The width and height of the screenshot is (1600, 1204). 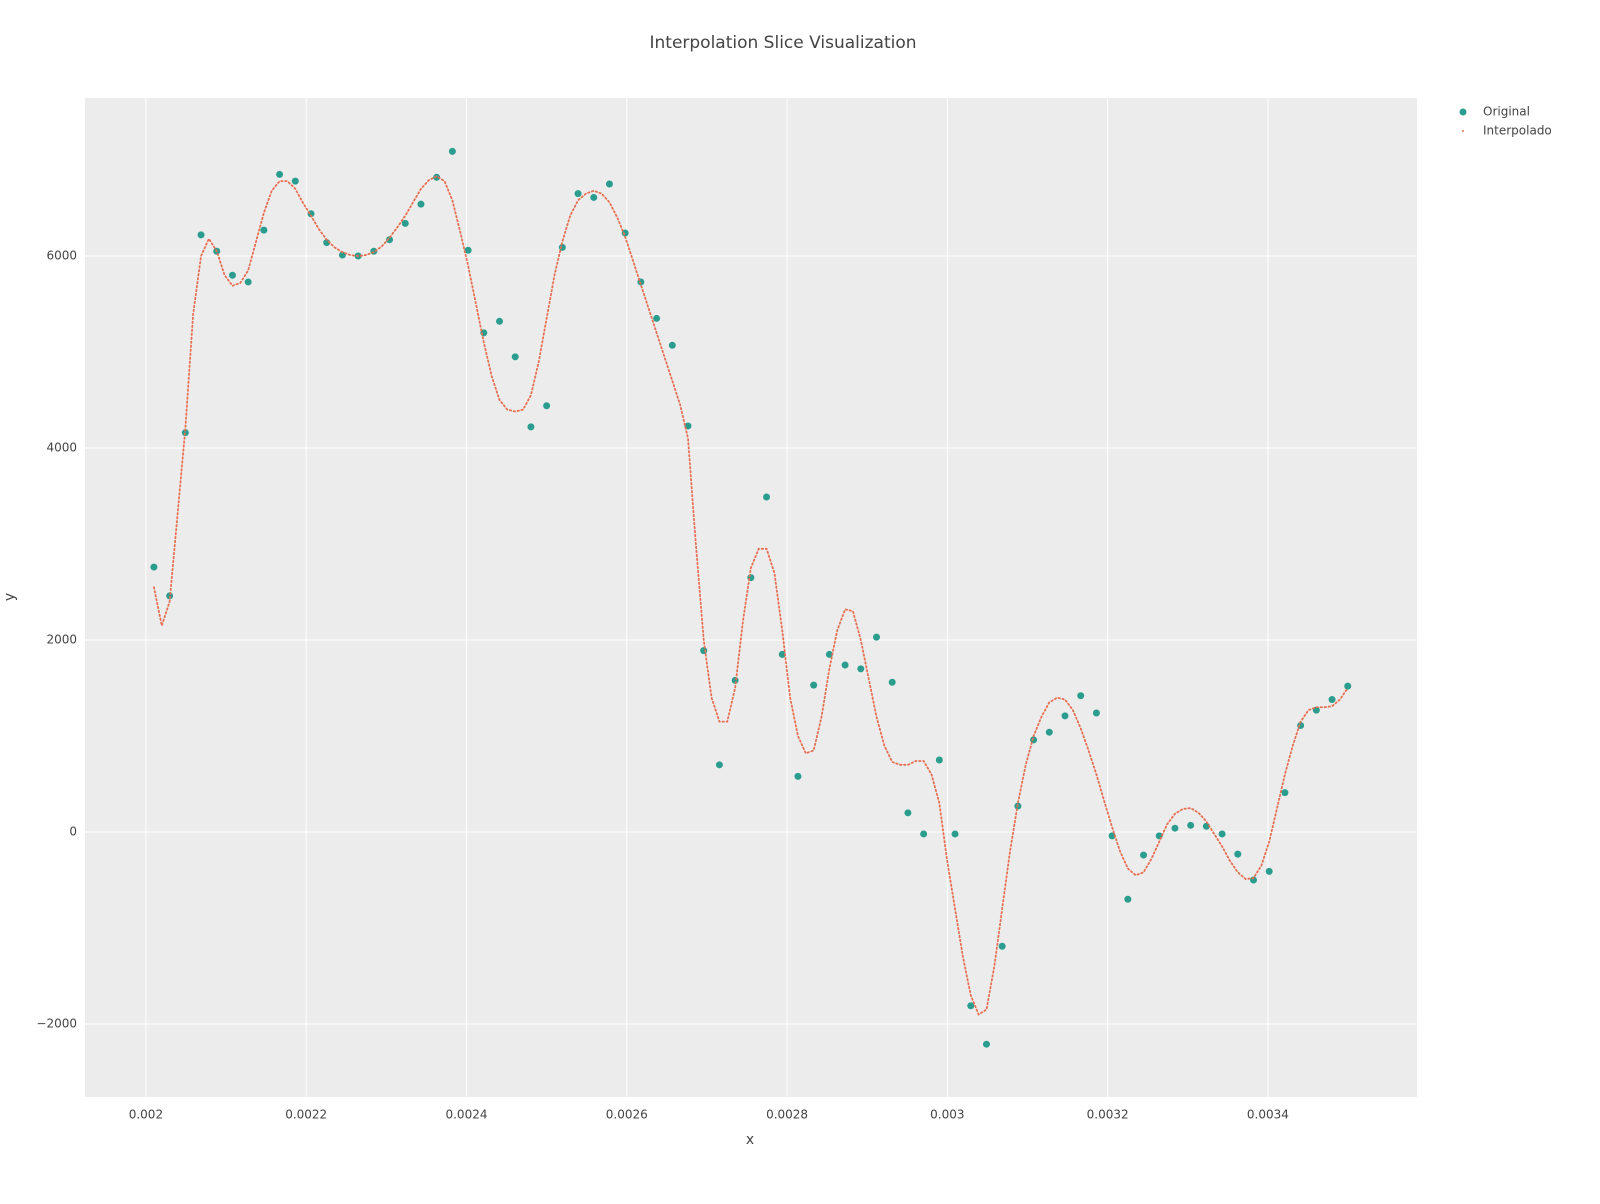 What do you see at coordinates (73, 832) in the screenshot?
I see `y-tick-label: 0` at bounding box center [73, 832].